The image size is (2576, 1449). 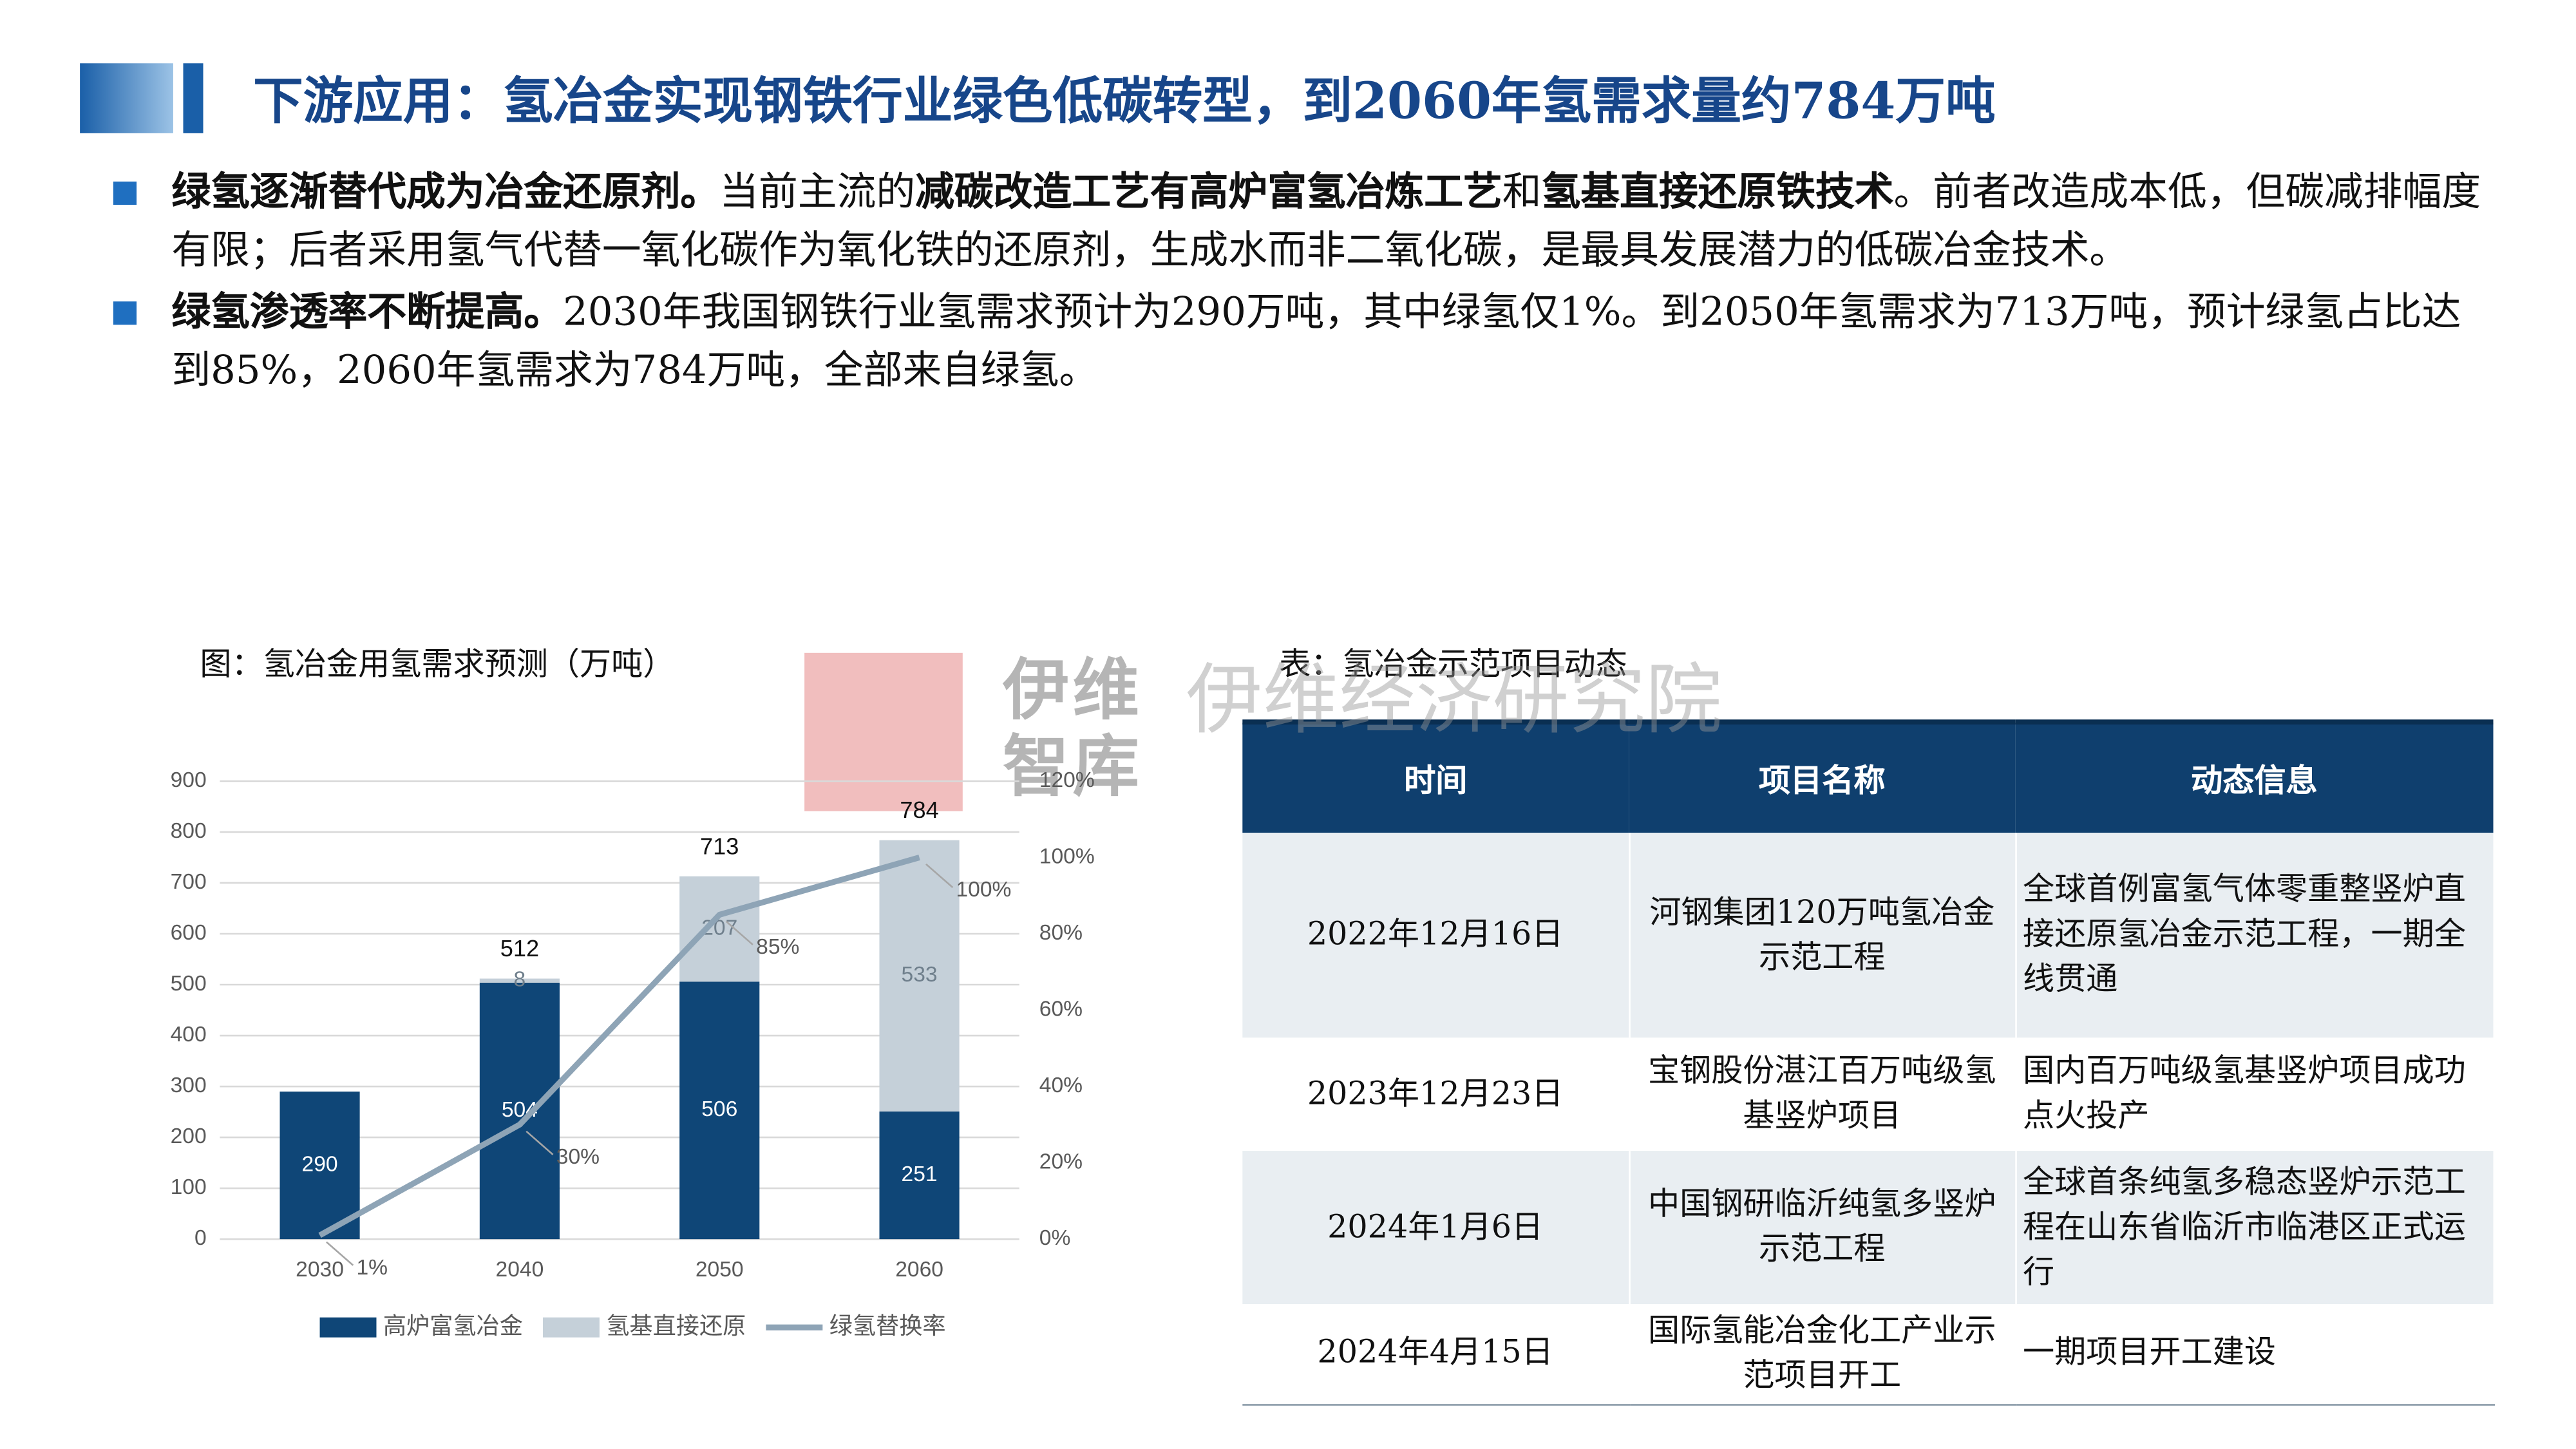 What do you see at coordinates (1522, 191) in the screenshot?
I see `bullet-text: 和` at bounding box center [1522, 191].